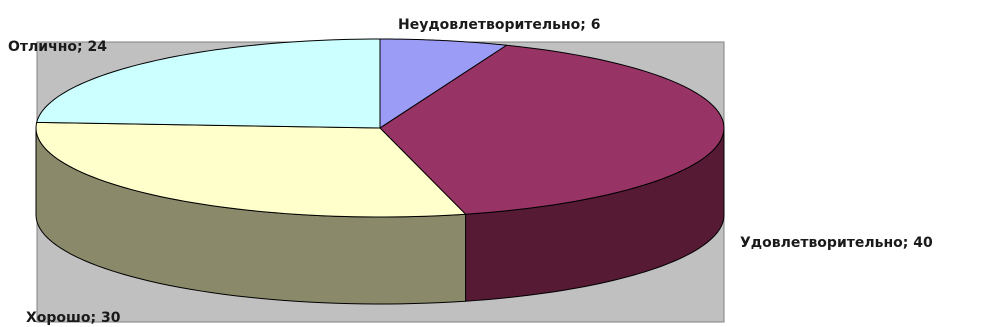 This screenshot has height=327, width=981. What do you see at coordinates (251, 169) in the screenshot?
I see `pie-slice-khorosho` at bounding box center [251, 169].